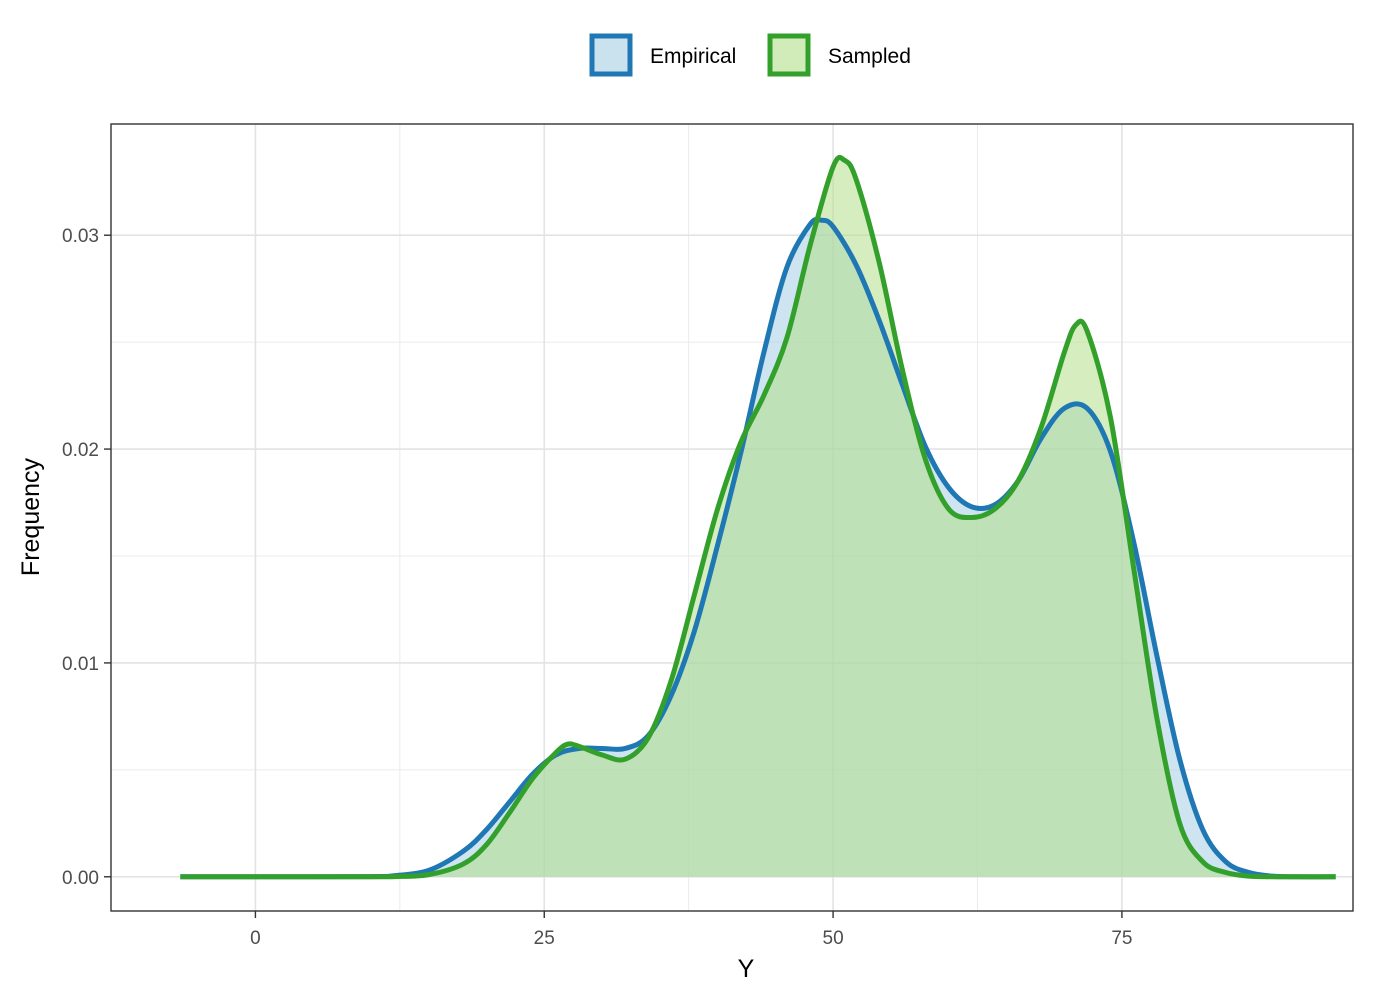 Image resolution: width=1400 pixels, height=1000 pixels. What do you see at coordinates (693, 56) in the screenshot?
I see `legend-label-empirical: Empirical` at bounding box center [693, 56].